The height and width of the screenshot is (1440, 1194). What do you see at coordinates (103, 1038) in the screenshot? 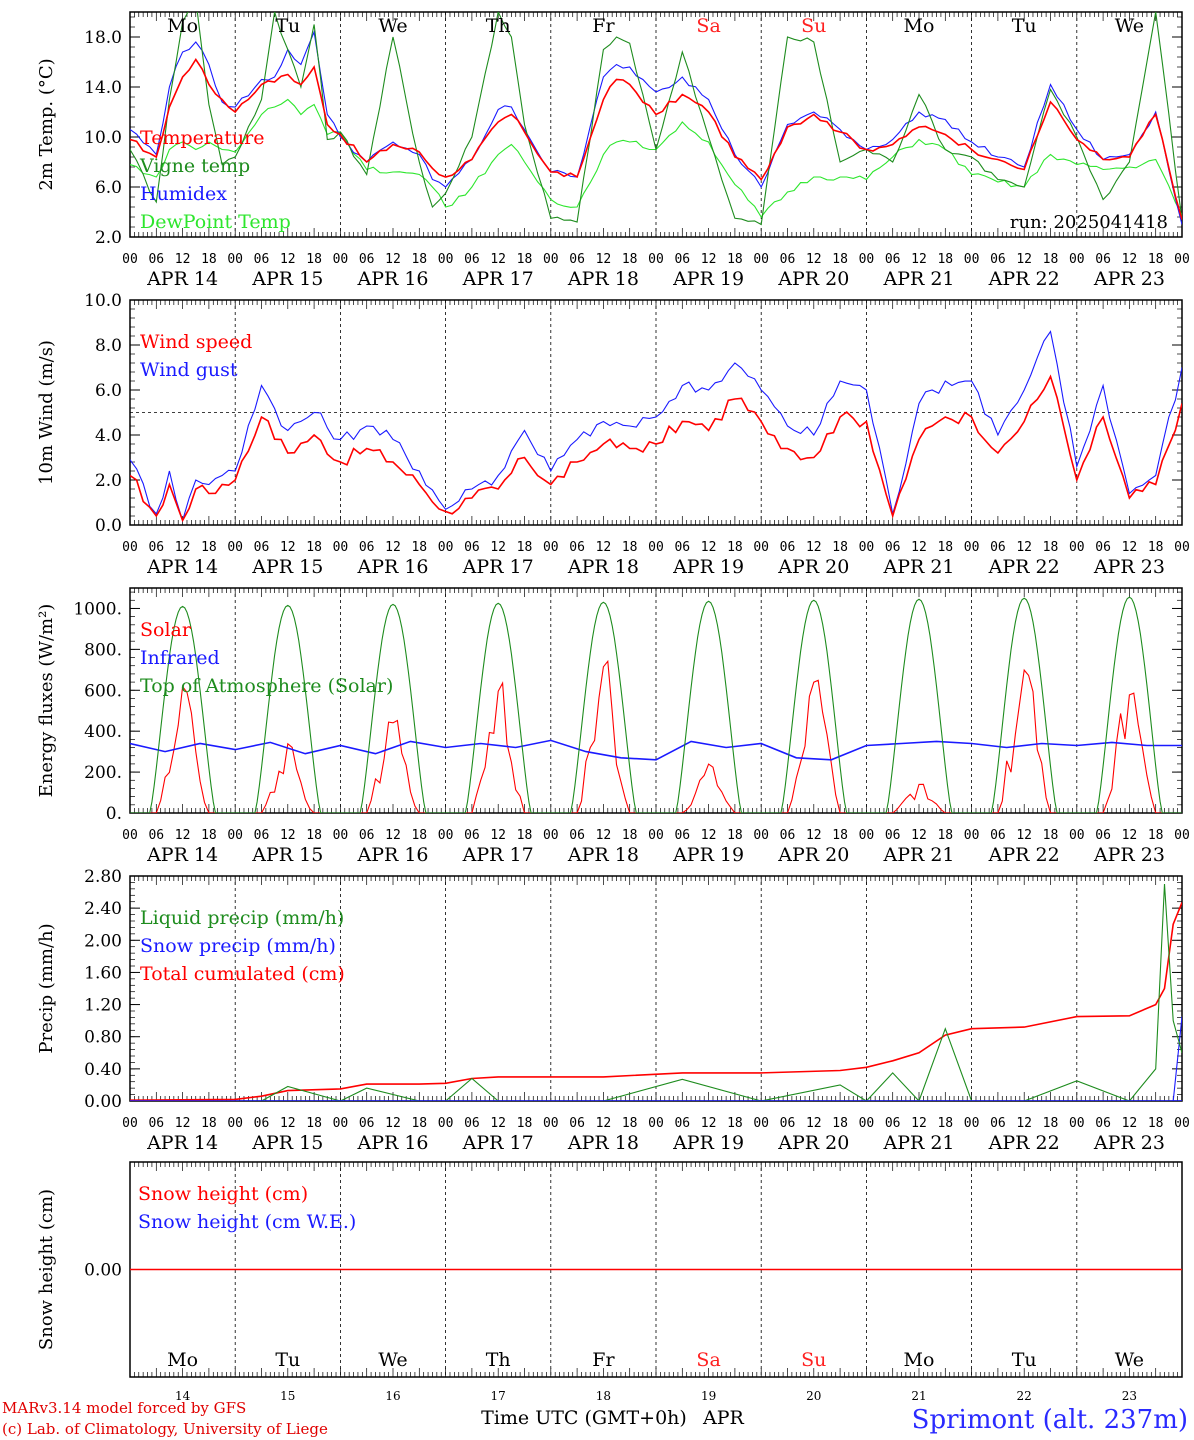
I see `y-tick-label: 0.80` at bounding box center [103, 1038].